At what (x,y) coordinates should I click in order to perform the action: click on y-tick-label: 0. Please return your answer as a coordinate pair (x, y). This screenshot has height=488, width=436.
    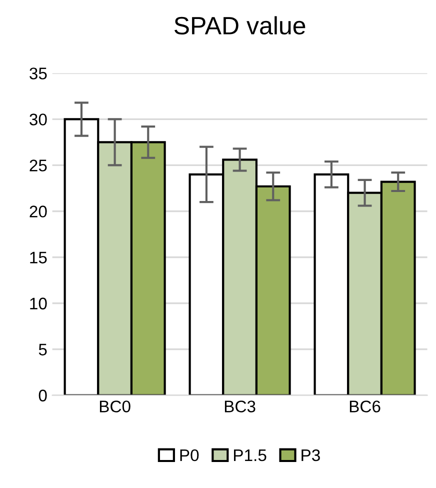
    Looking at the image, I should click on (42, 396).